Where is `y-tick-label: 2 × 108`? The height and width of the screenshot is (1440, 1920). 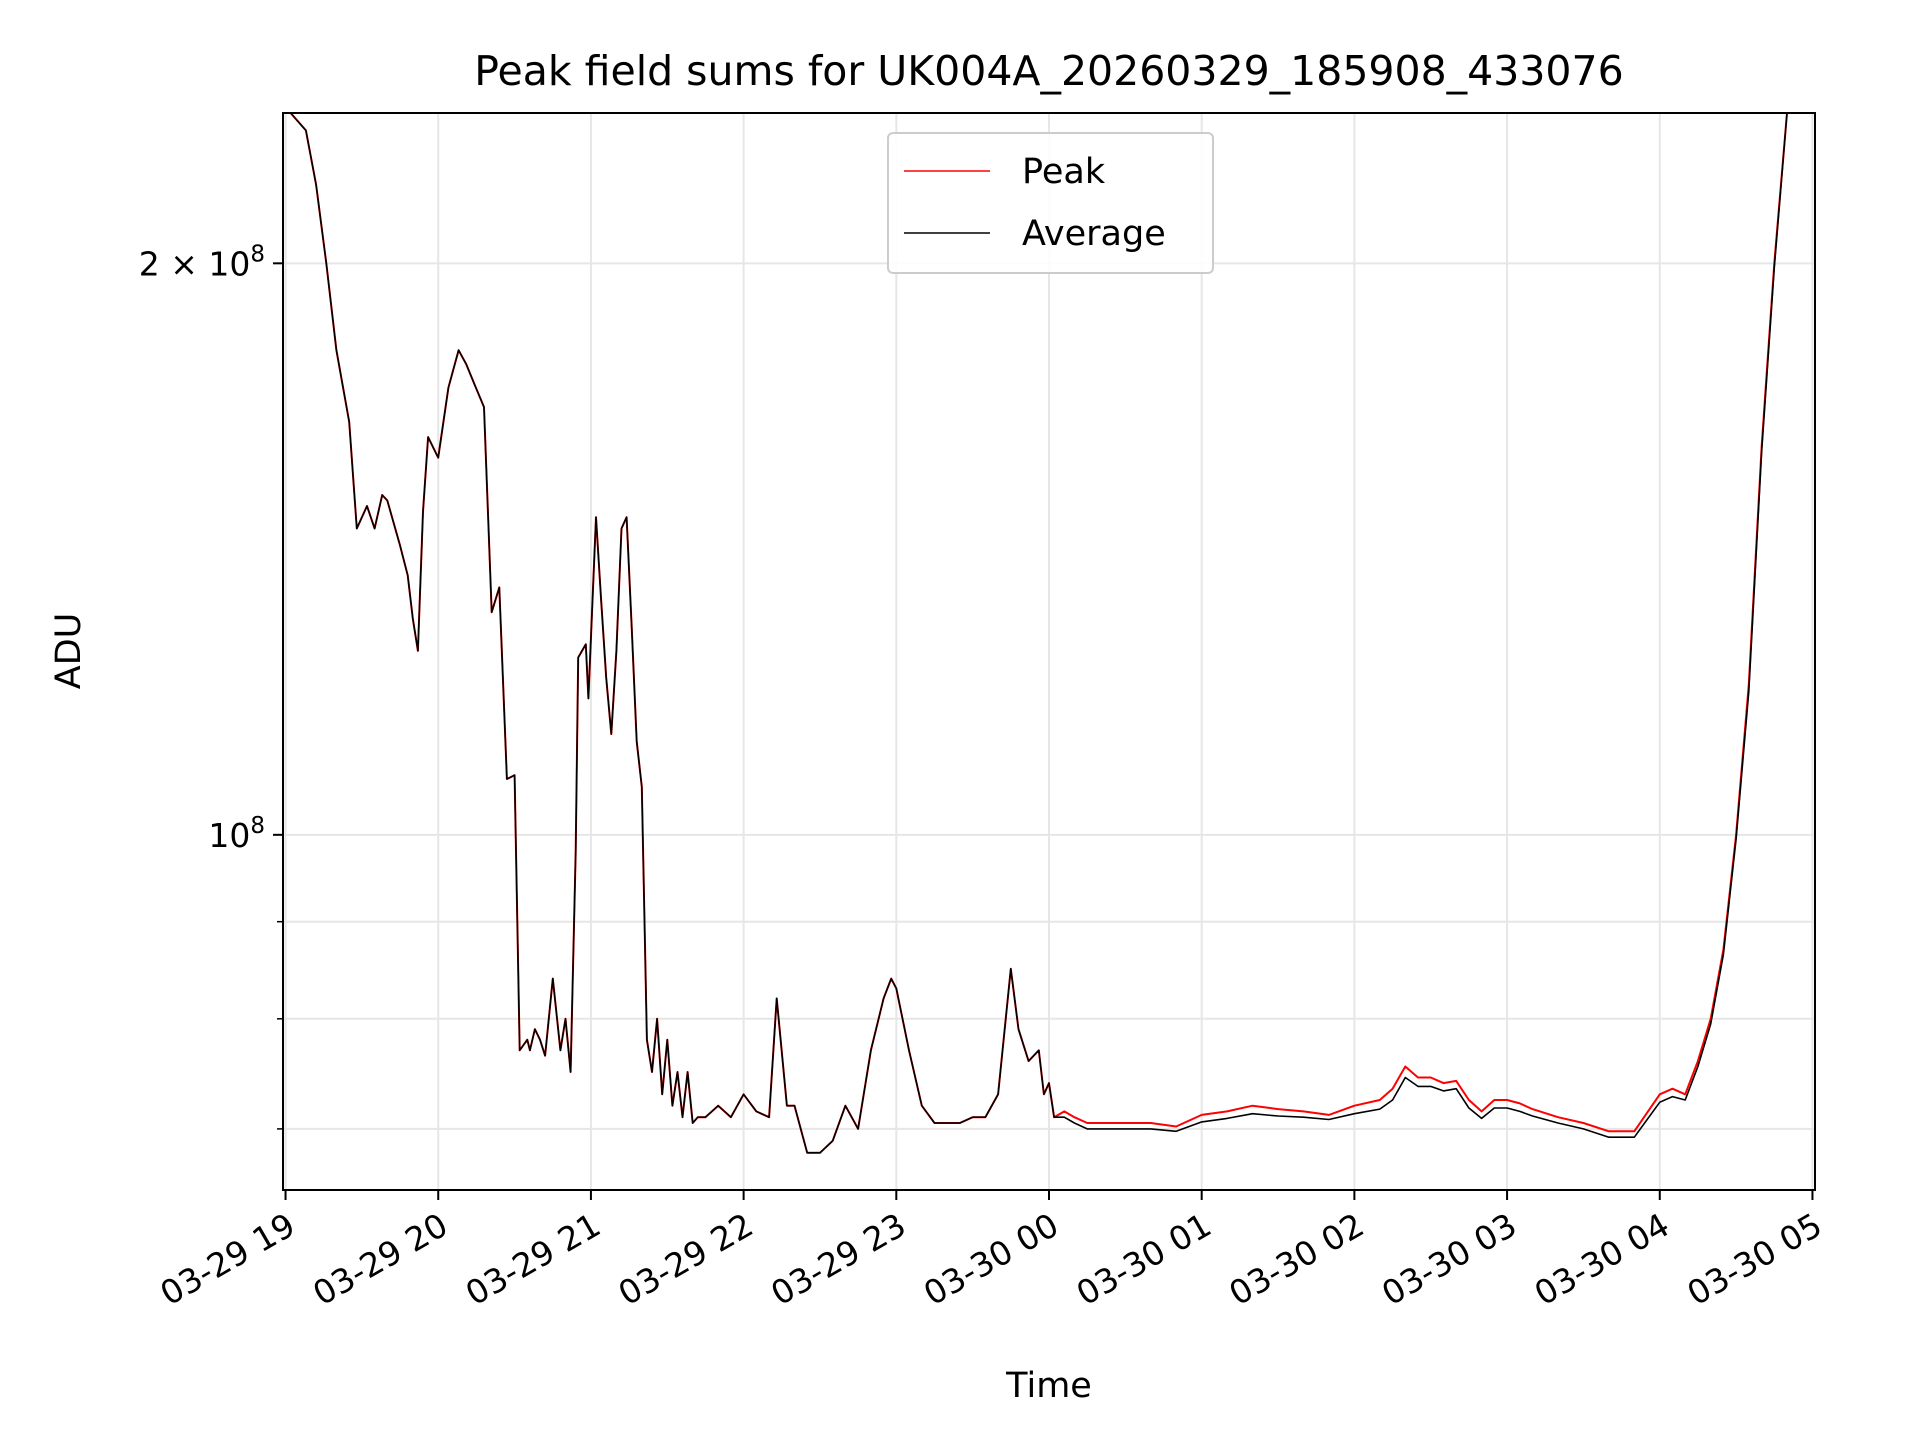
y-tick-label: 2 × 108 is located at coordinates (202, 262).